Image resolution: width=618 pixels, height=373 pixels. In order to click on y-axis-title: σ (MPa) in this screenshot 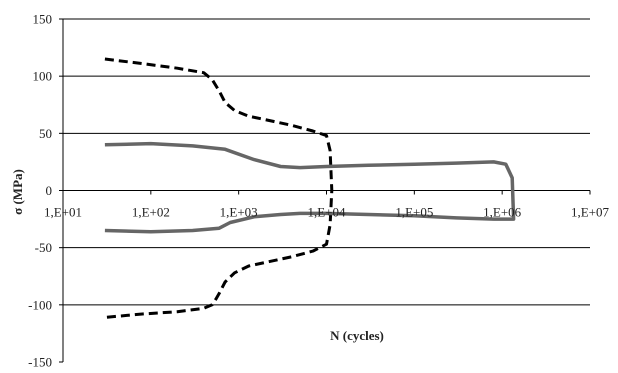, I will do `click(17, 192)`.